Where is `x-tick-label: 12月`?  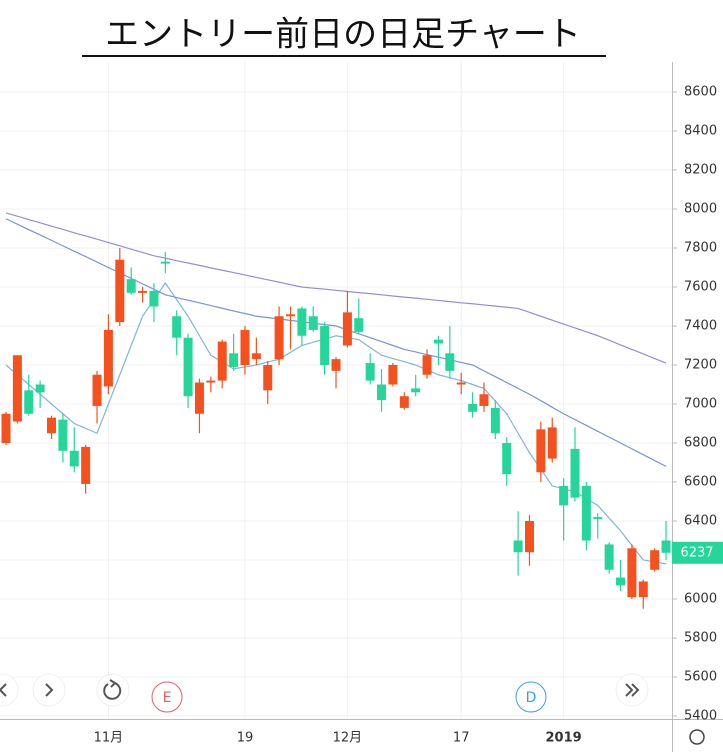
x-tick-label: 12月 is located at coordinates (348, 738).